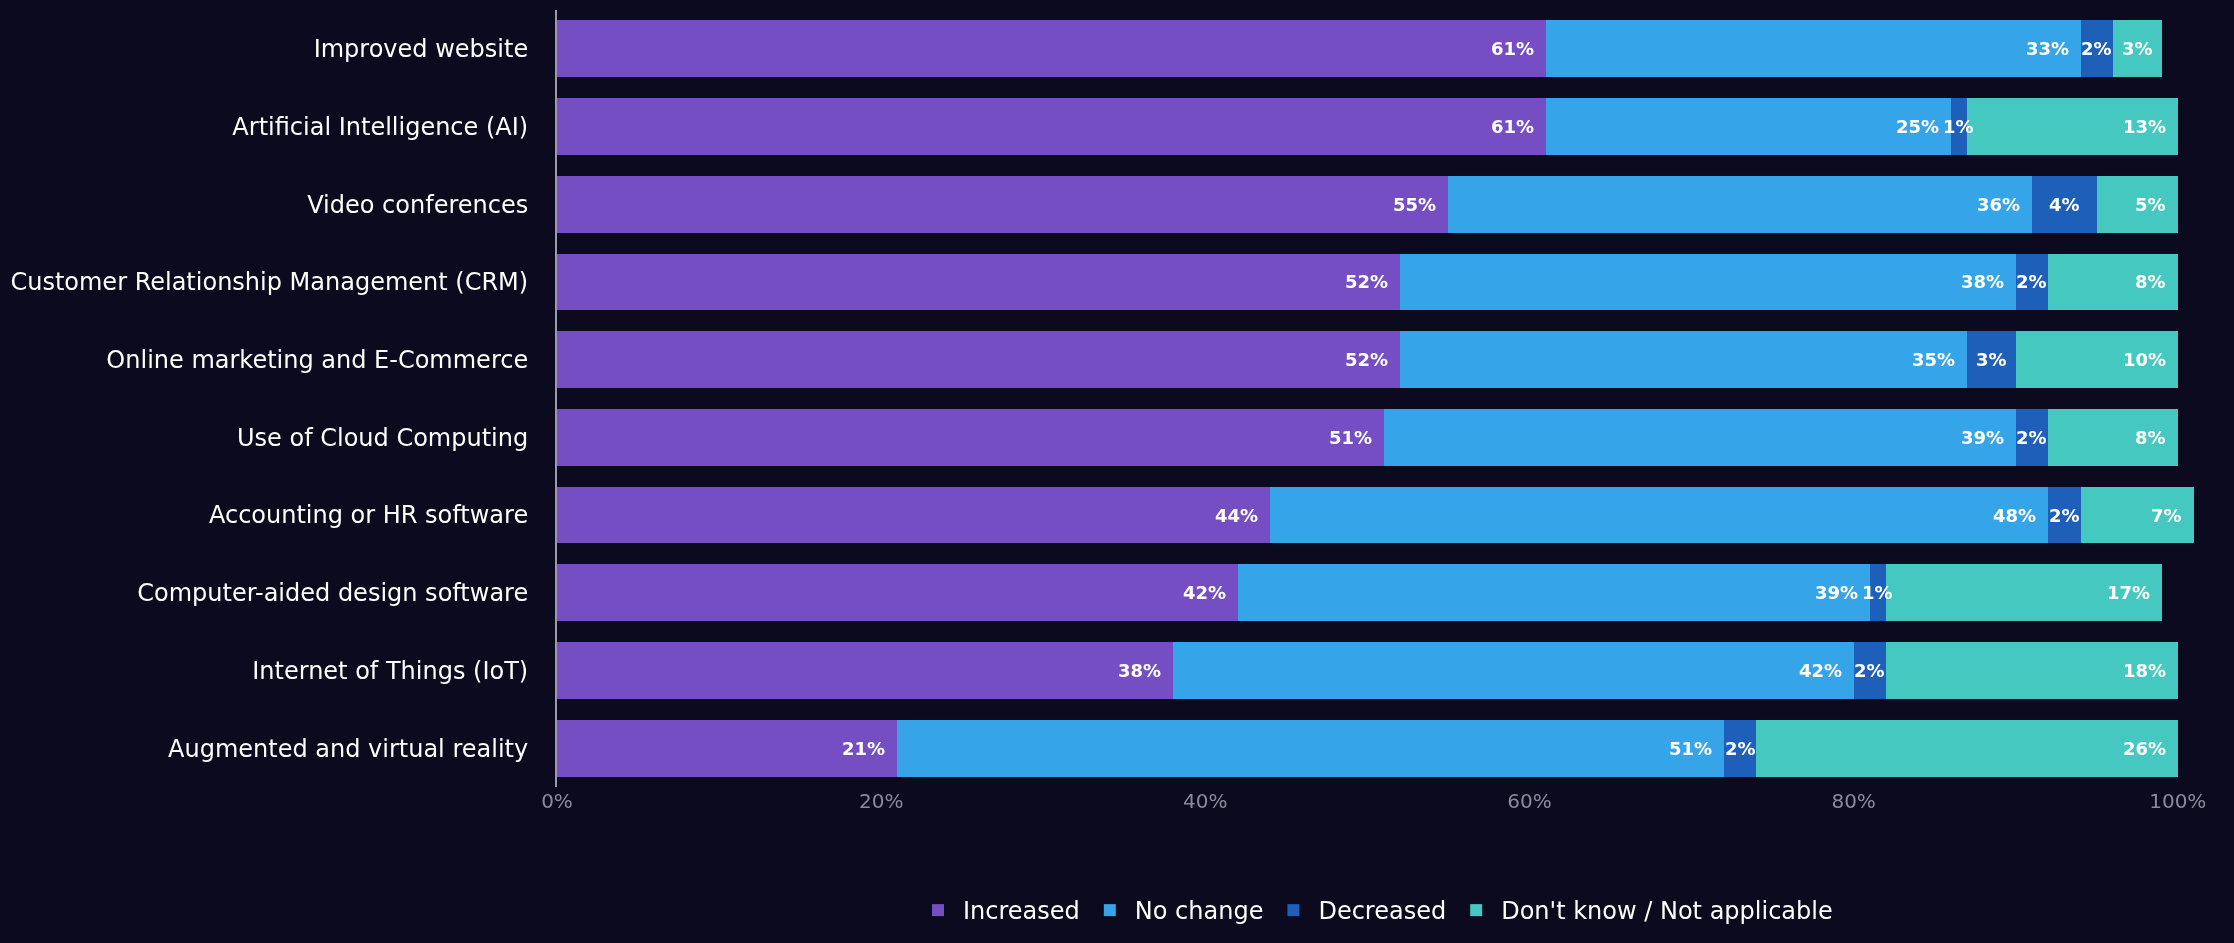  Describe the element at coordinates (2015, 515) in the screenshot. I see `data-label: 48%` at that location.